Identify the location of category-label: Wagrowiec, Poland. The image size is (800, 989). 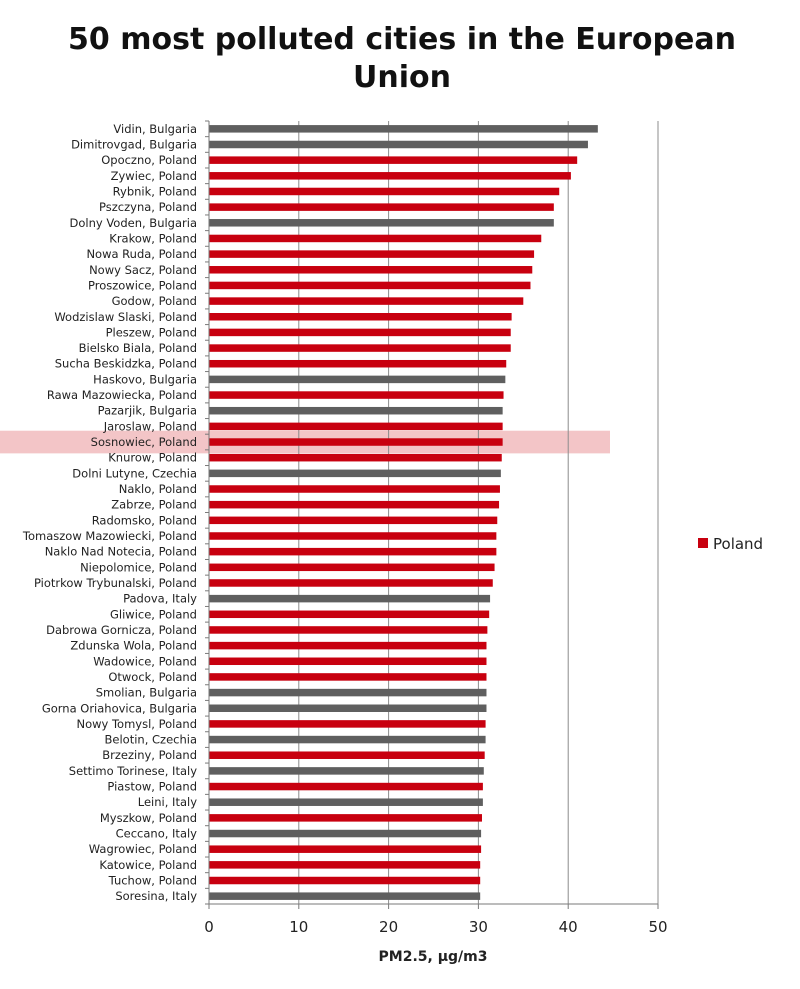
(143, 849).